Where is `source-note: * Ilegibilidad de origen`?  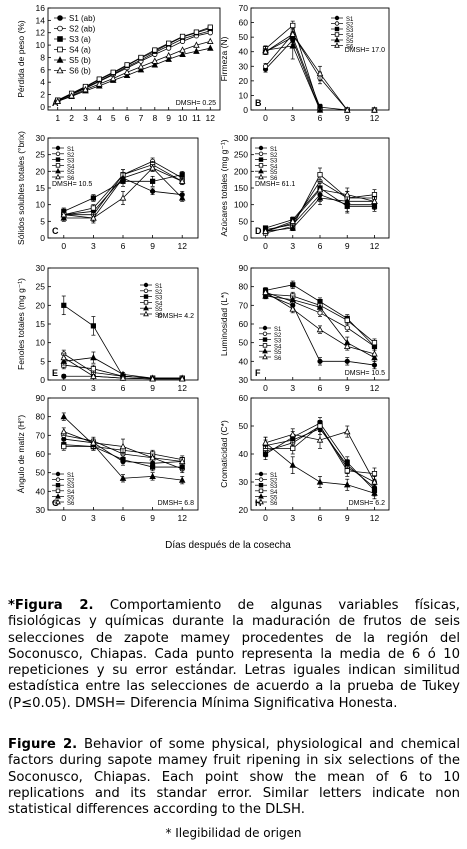 source-note: * Ilegibilidad de origen is located at coordinates (233, 833).